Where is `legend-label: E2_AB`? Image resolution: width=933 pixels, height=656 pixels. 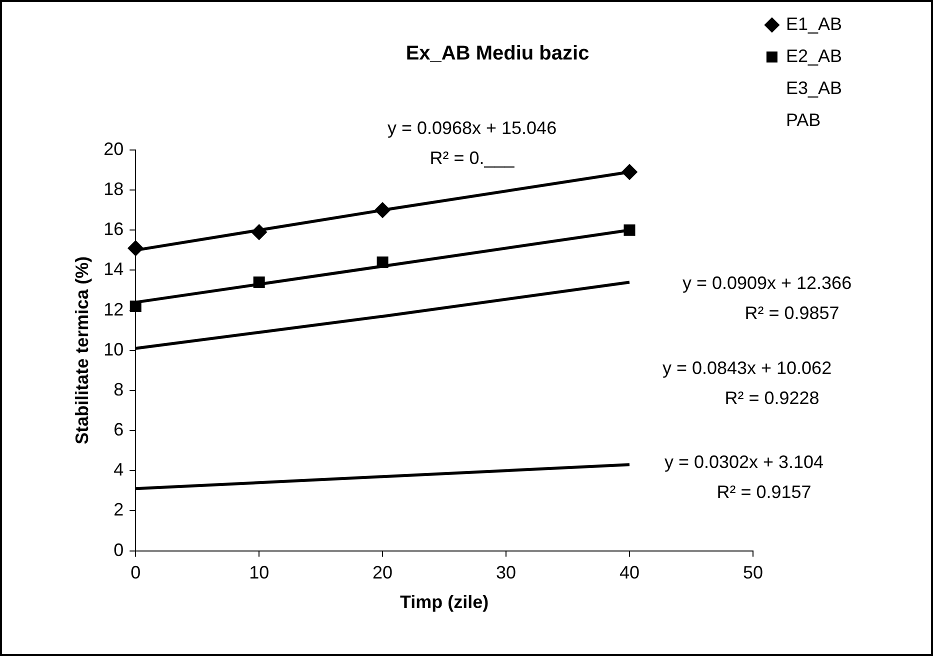 legend-label: E2_AB is located at coordinates (814, 56).